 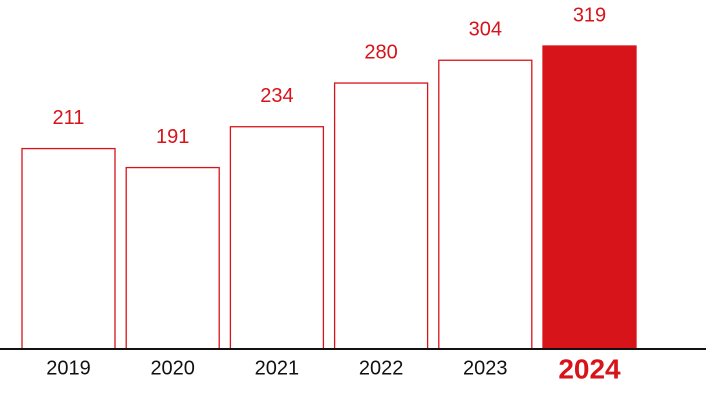 I want to click on x-tick-label: 2023, so click(x=485, y=368).